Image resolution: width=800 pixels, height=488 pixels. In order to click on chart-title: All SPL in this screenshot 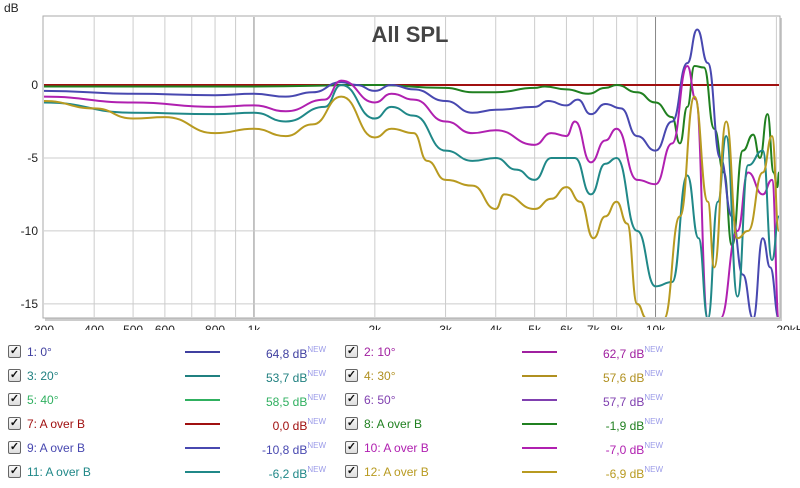, I will do `click(409, 34)`.